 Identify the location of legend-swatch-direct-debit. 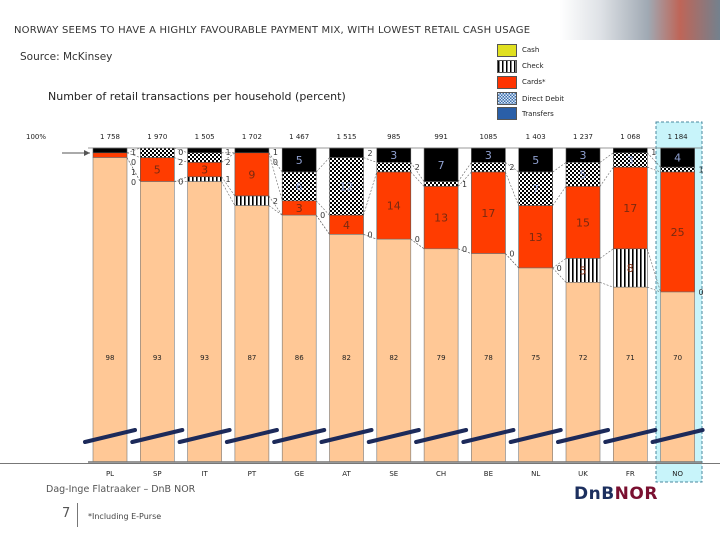
(507, 98).